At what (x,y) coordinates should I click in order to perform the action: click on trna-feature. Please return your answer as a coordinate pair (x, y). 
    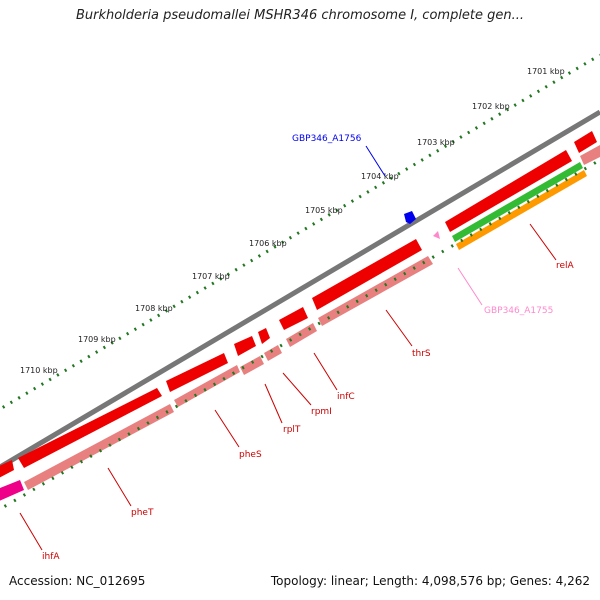
    Looking at the image, I should click on (521, 210).